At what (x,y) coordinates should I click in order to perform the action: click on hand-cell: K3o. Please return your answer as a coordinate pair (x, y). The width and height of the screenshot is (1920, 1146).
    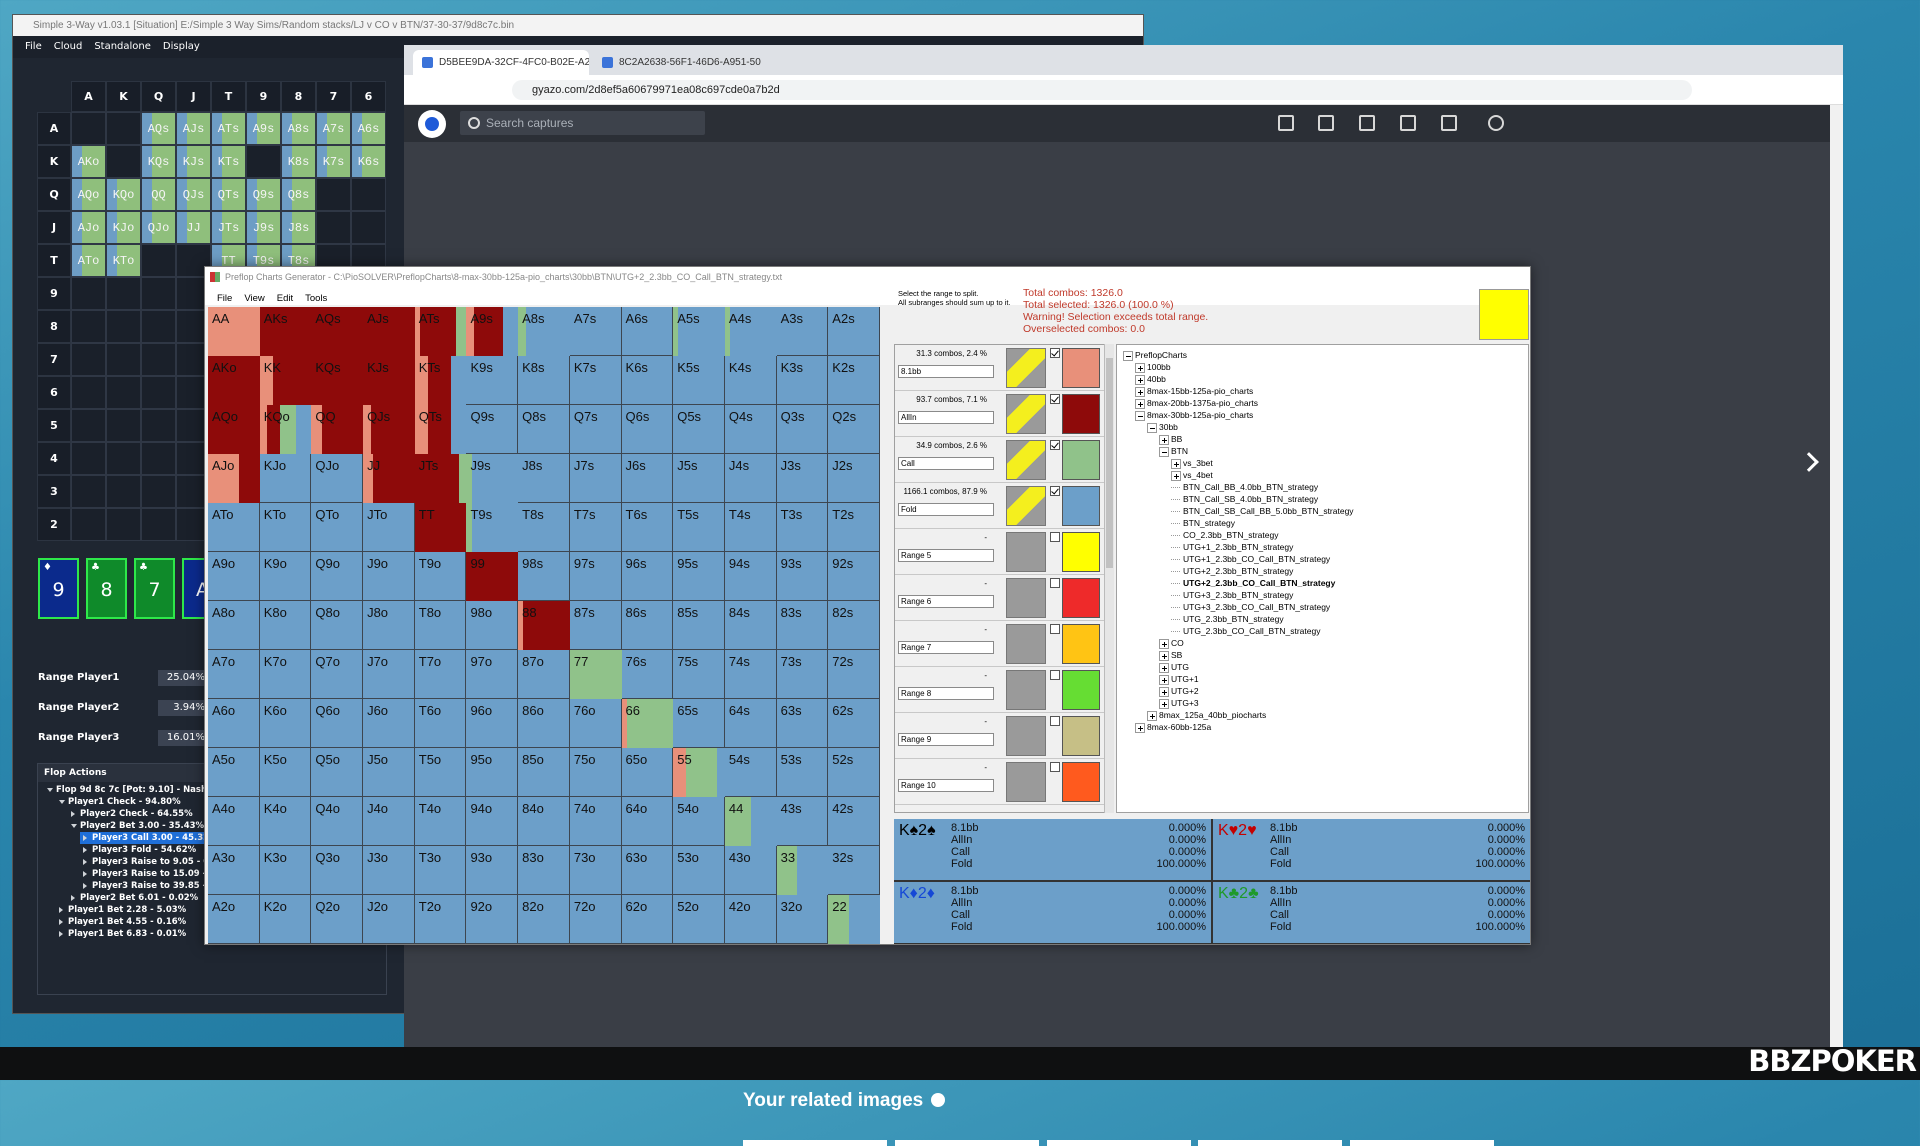
    Looking at the image, I should click on (285, 870).